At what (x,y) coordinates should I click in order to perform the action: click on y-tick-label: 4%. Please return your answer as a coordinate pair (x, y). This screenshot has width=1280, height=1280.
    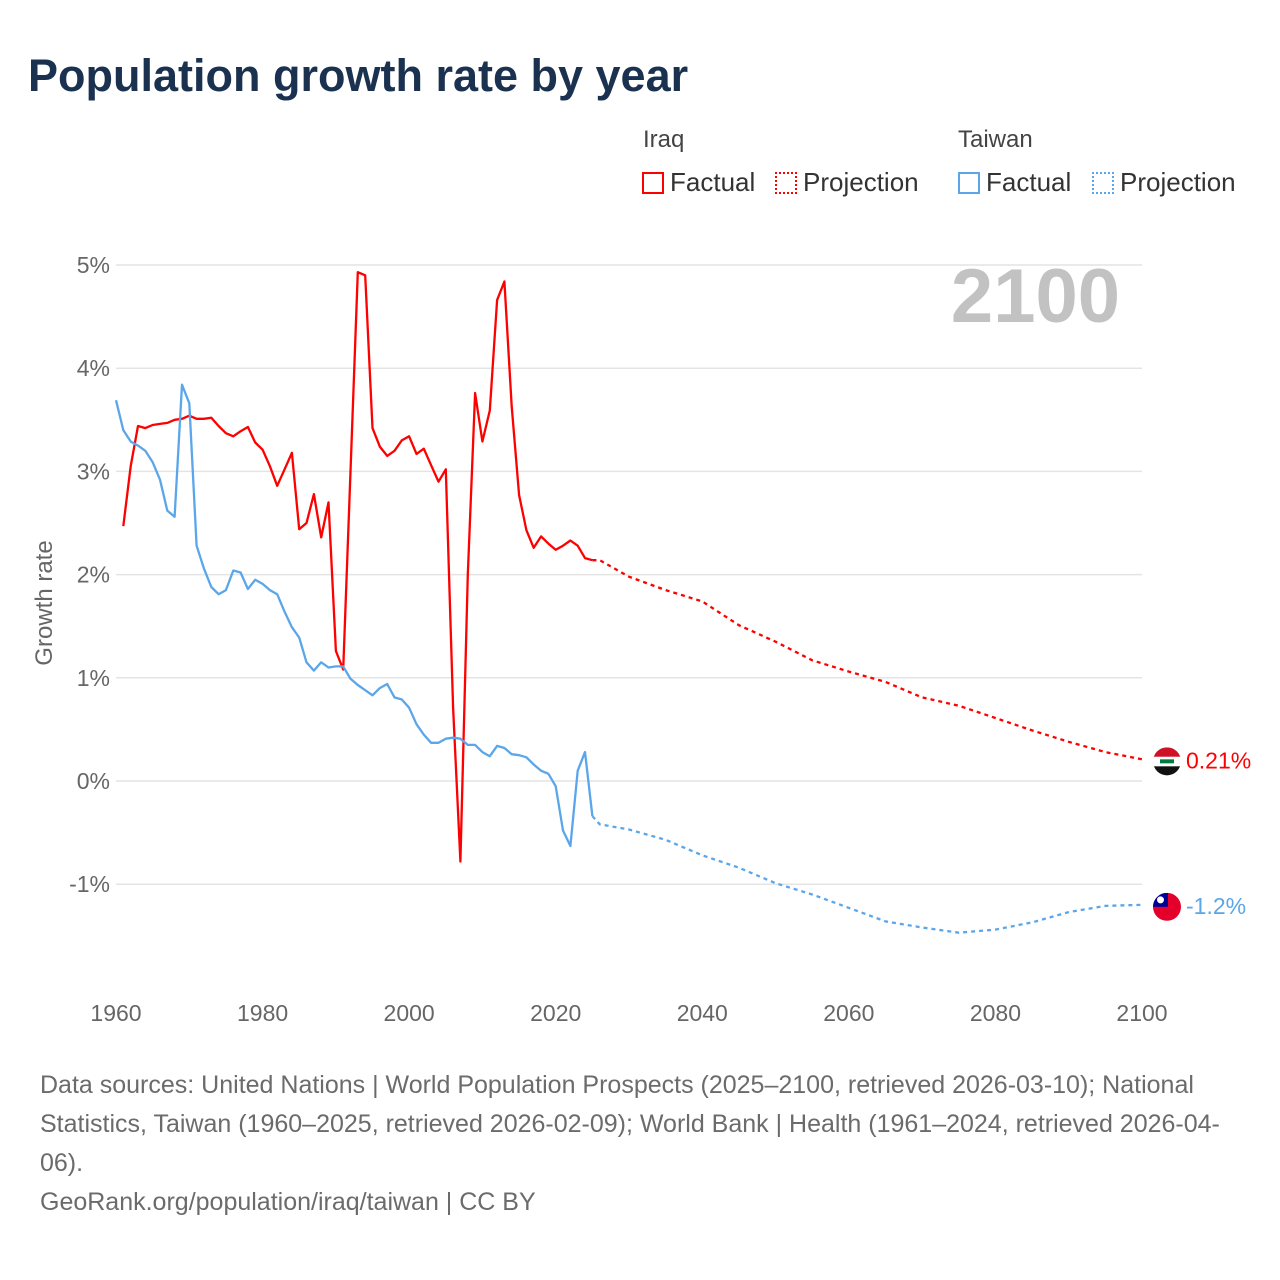
    Looking at the image, I should click on (93, 368).